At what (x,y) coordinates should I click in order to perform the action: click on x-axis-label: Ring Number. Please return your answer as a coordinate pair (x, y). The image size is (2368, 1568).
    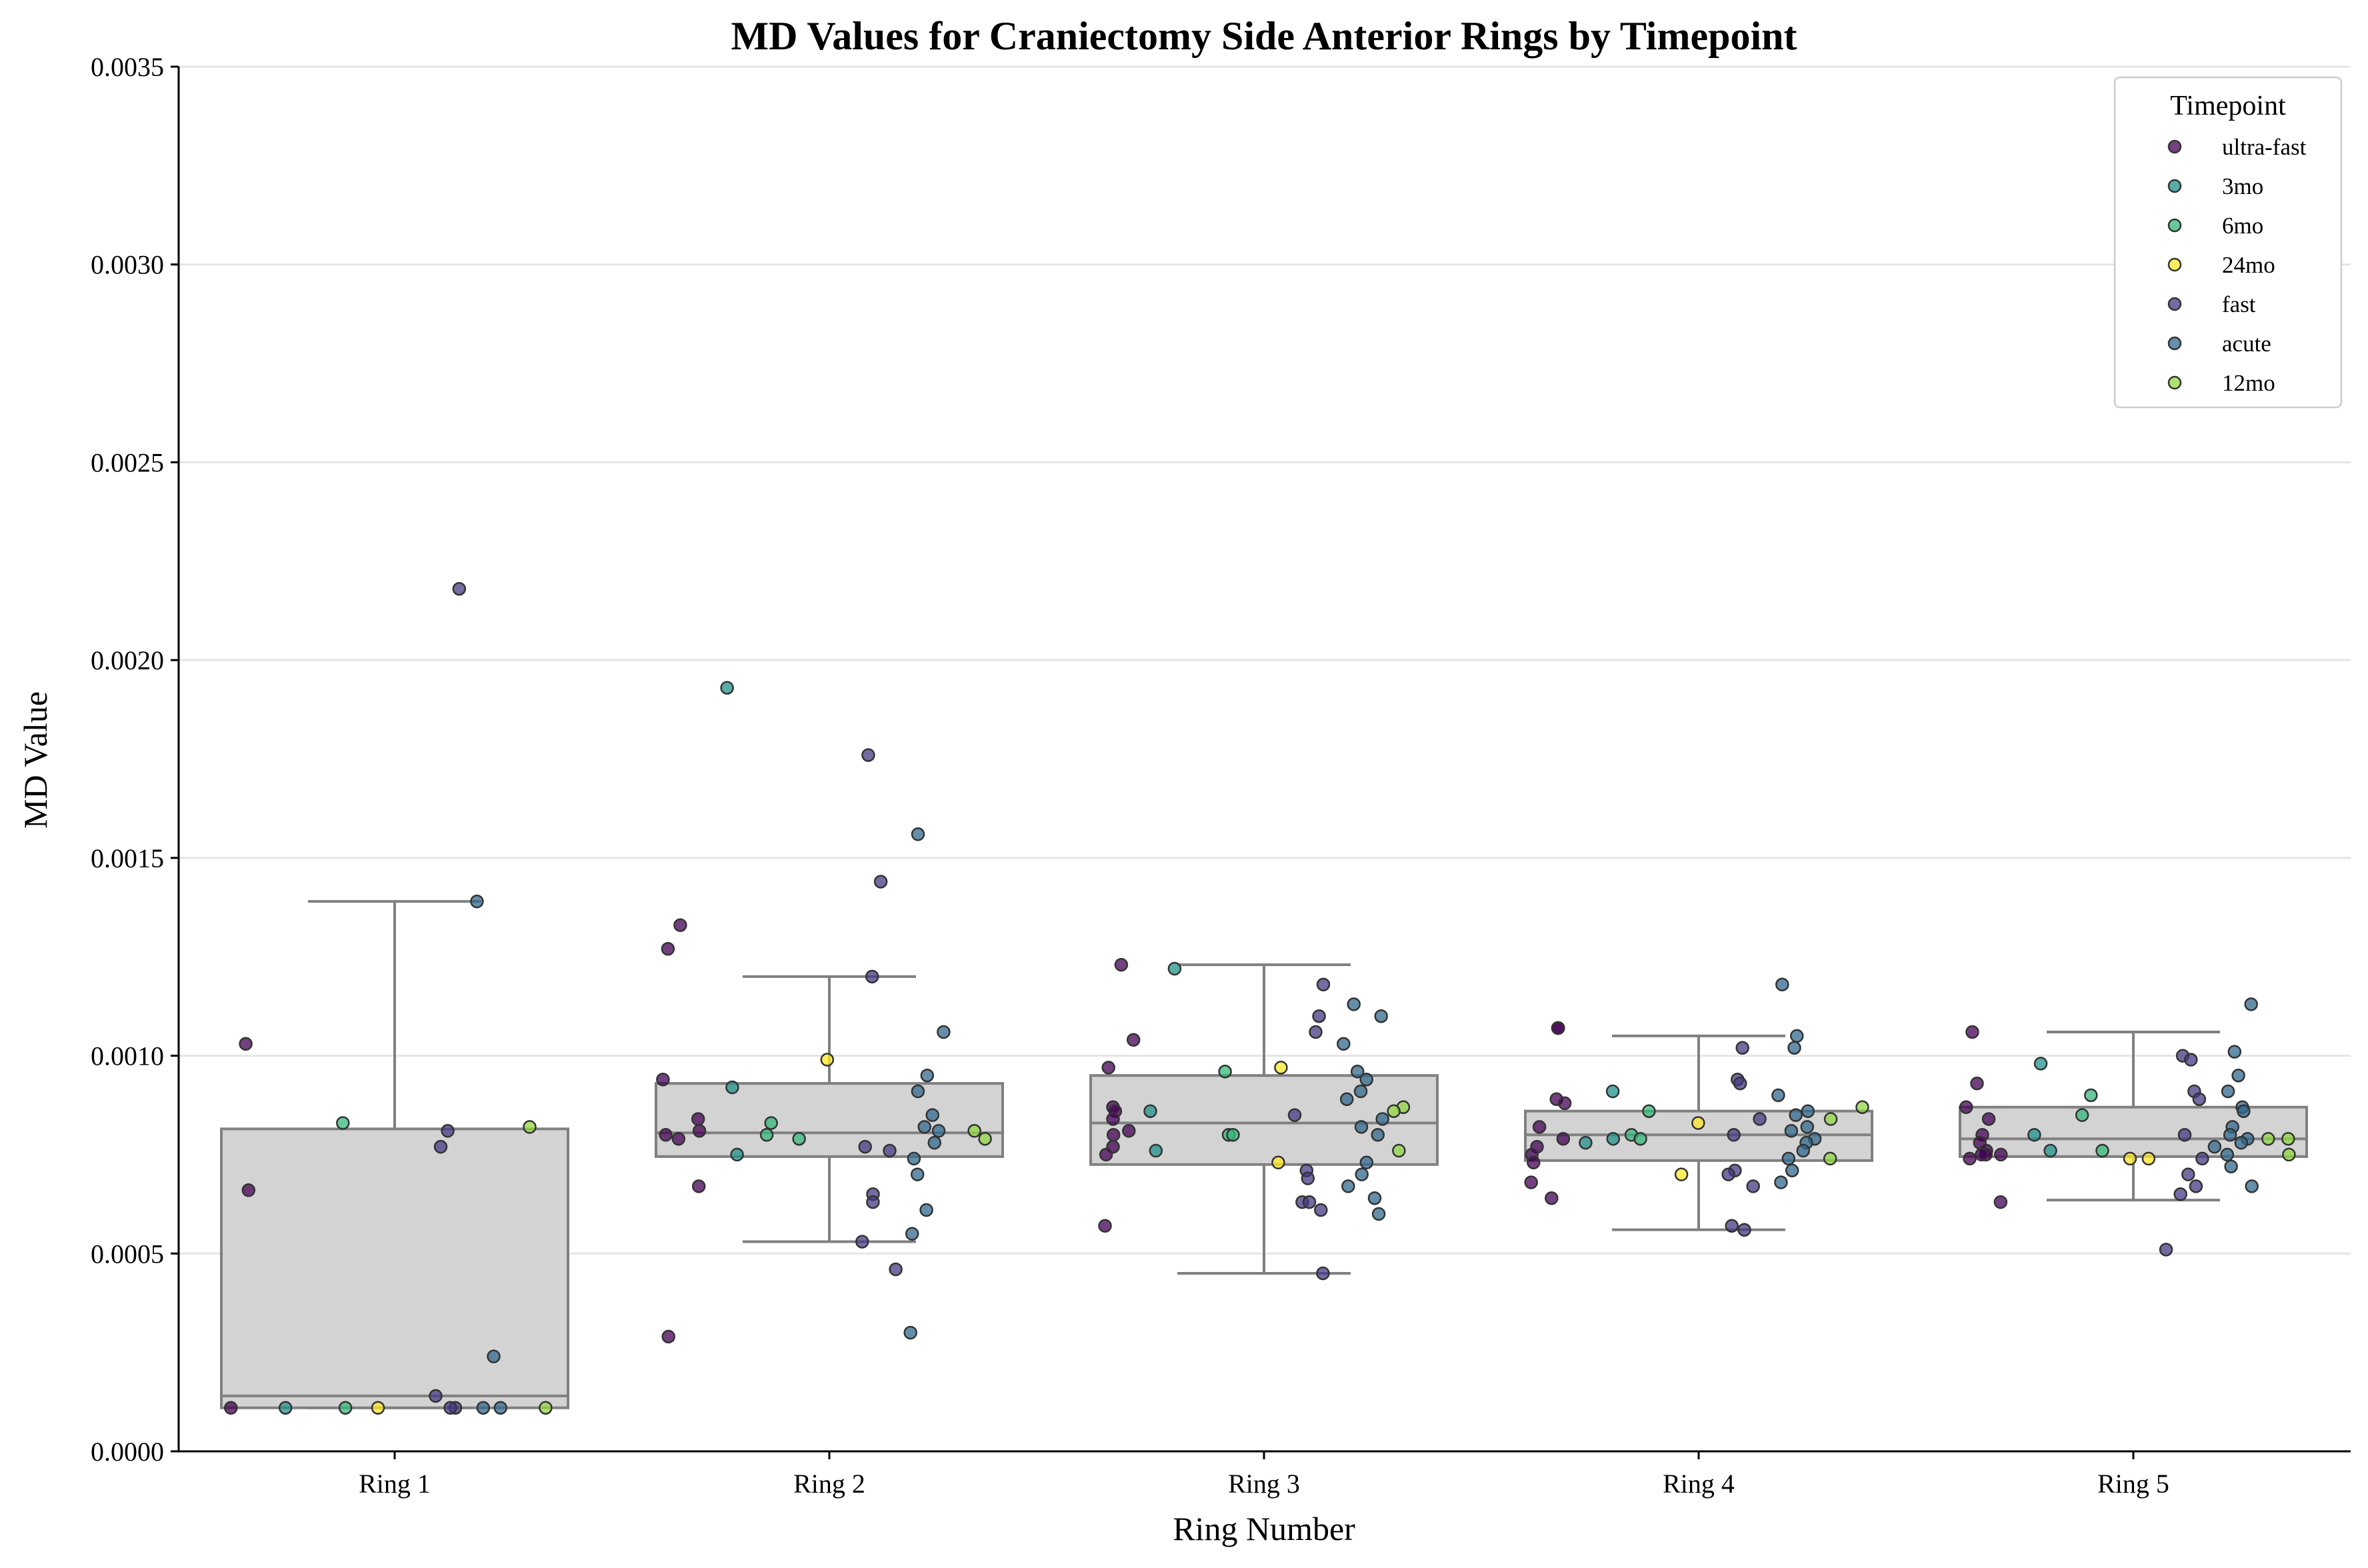
    Looking at the image, I should click on (1264, 1528).